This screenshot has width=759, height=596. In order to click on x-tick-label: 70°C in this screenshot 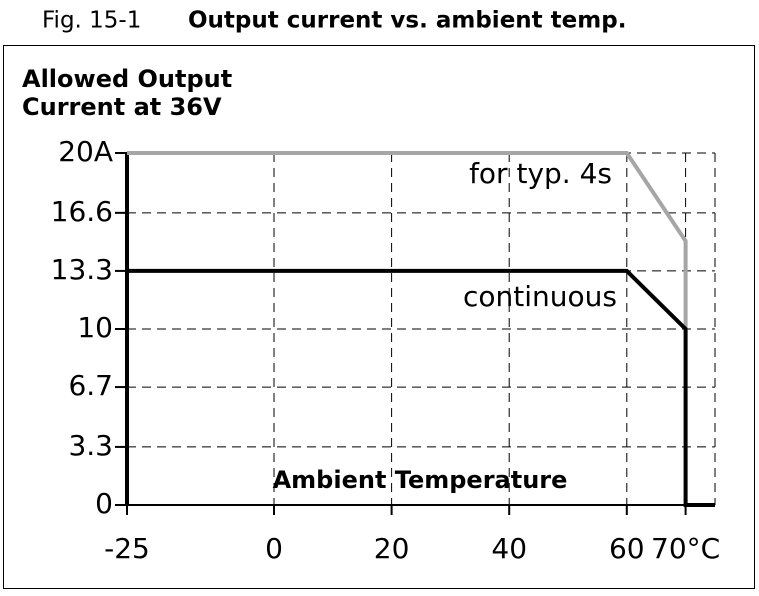, I will do `click(685, 548)`.